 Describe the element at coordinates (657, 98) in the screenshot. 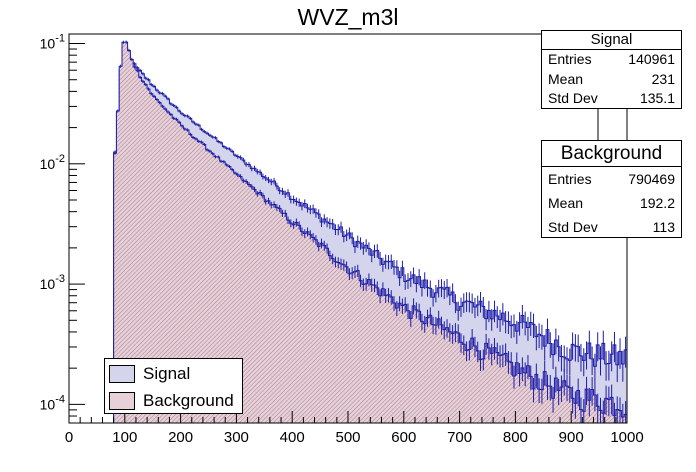

I see `stats-value: 135.1` at that location.